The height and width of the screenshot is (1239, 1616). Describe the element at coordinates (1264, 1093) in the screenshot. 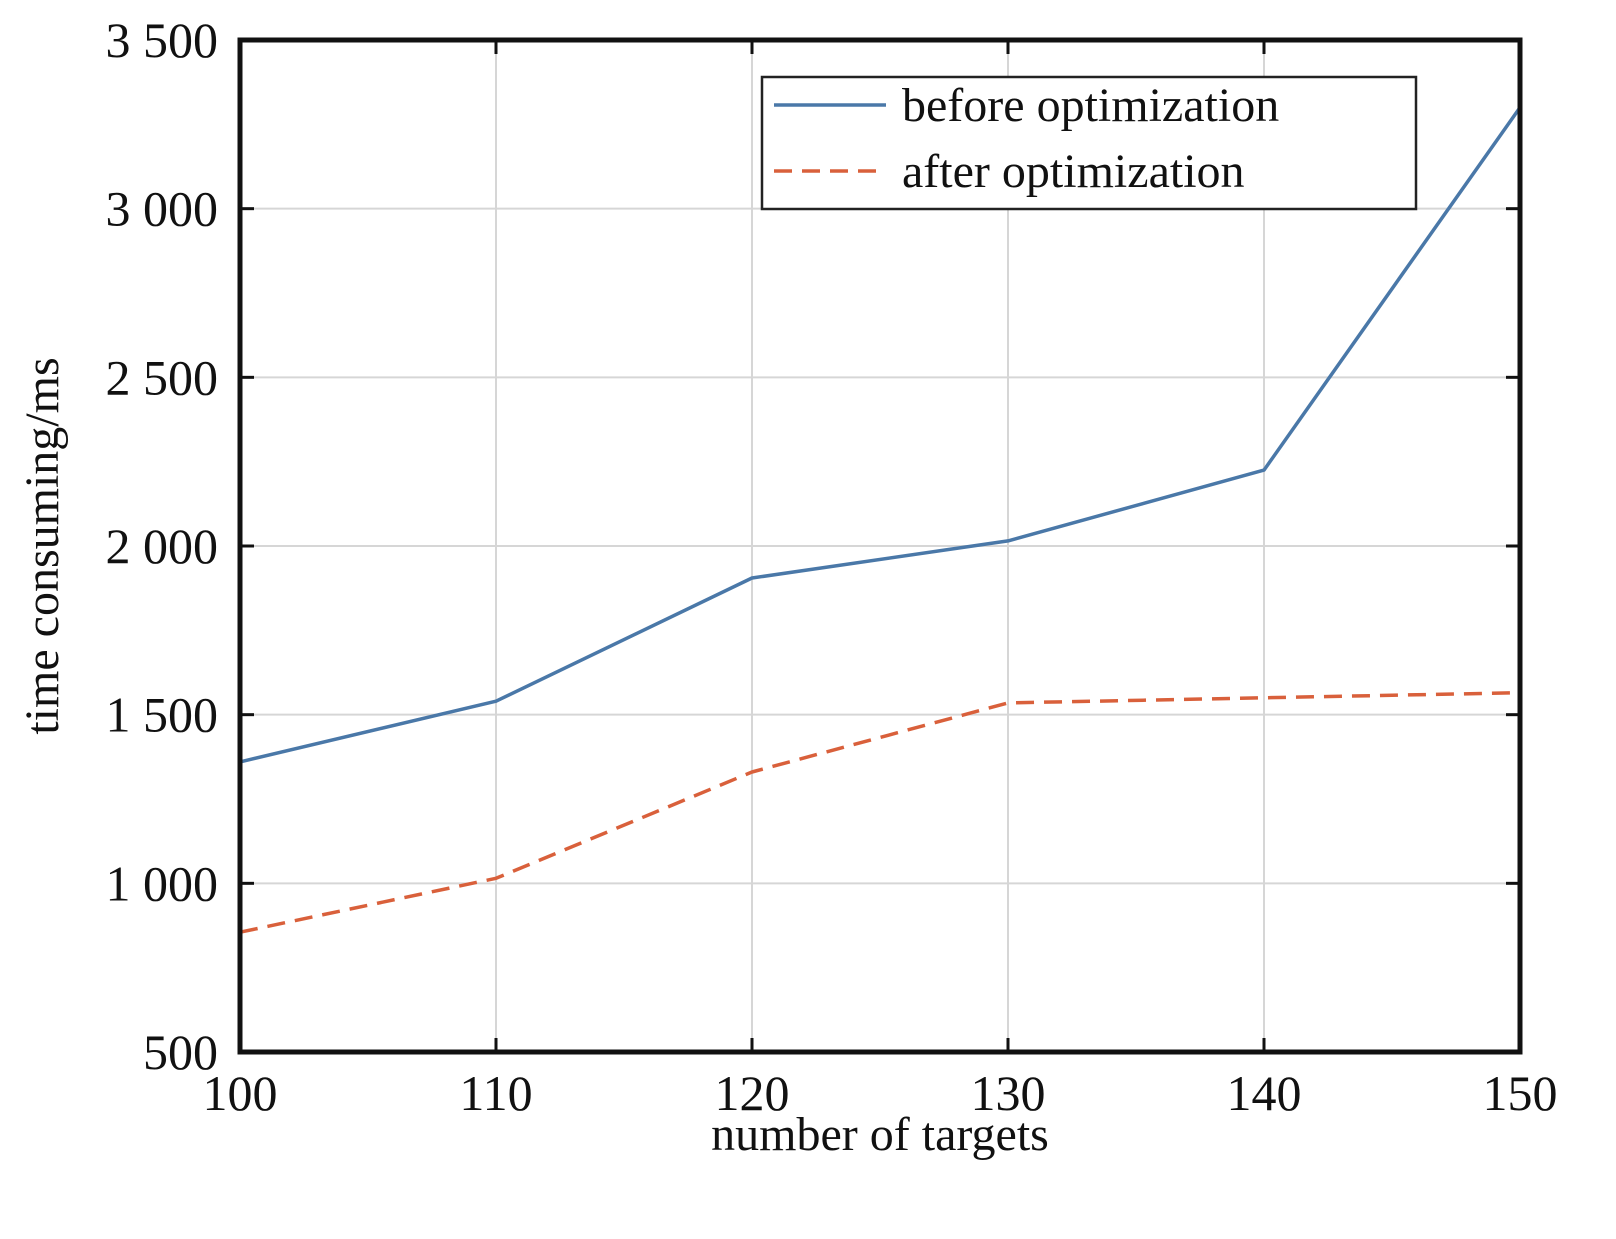

I see `x-tick-label: 140` at that location.